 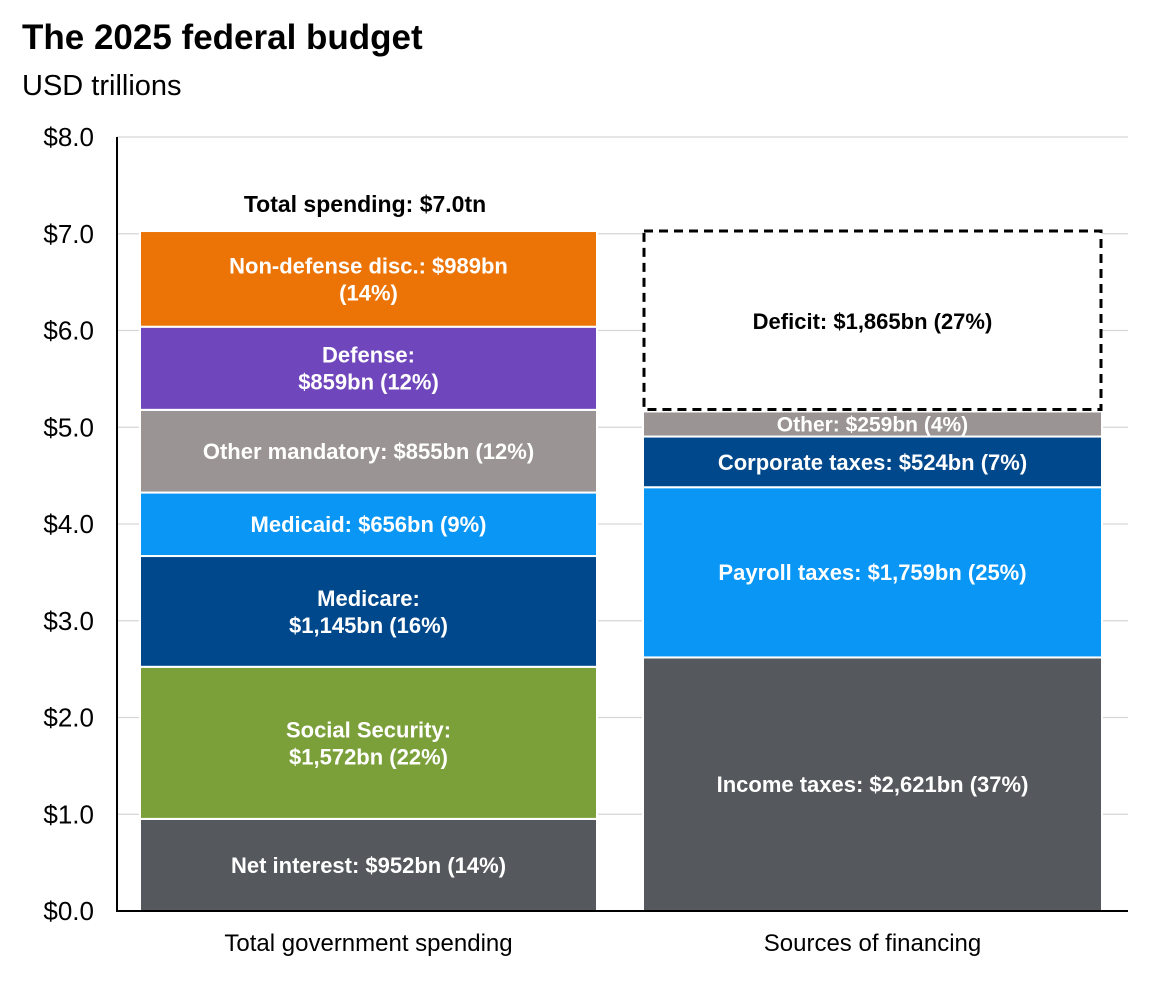 What do you see at coordinates (368, 611) in the screenshot?
I see `bar-segment-medicare` at bounding box center [368, 611].